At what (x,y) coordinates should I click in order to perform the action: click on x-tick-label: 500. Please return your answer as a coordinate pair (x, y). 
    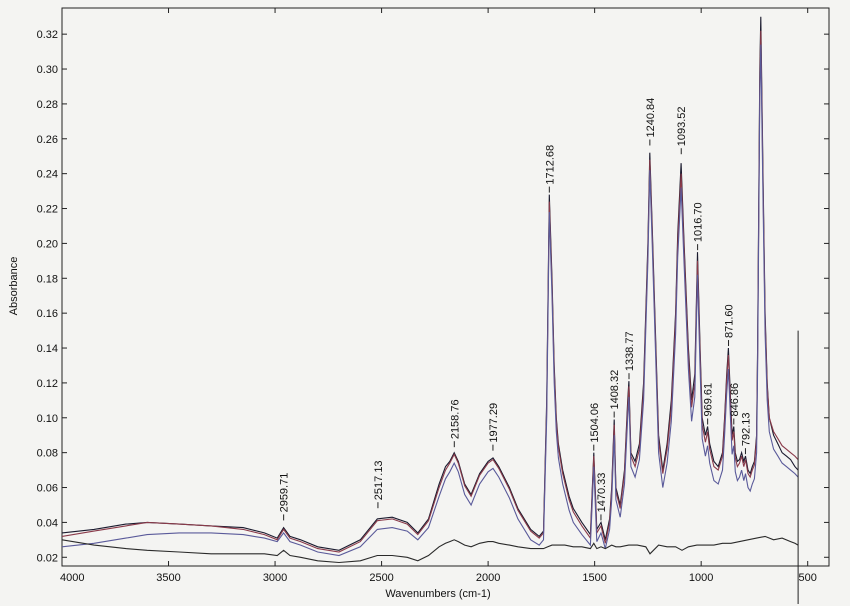
    Looking at the image, I should click on (808, 578).